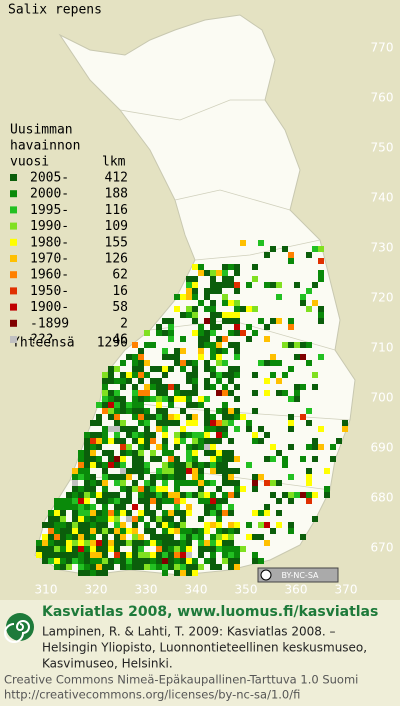 This screenshot has height=706, width=400. Describe the element at coordinates (124, 323) in the screenshot. I see `legend-count: 2` at that location.